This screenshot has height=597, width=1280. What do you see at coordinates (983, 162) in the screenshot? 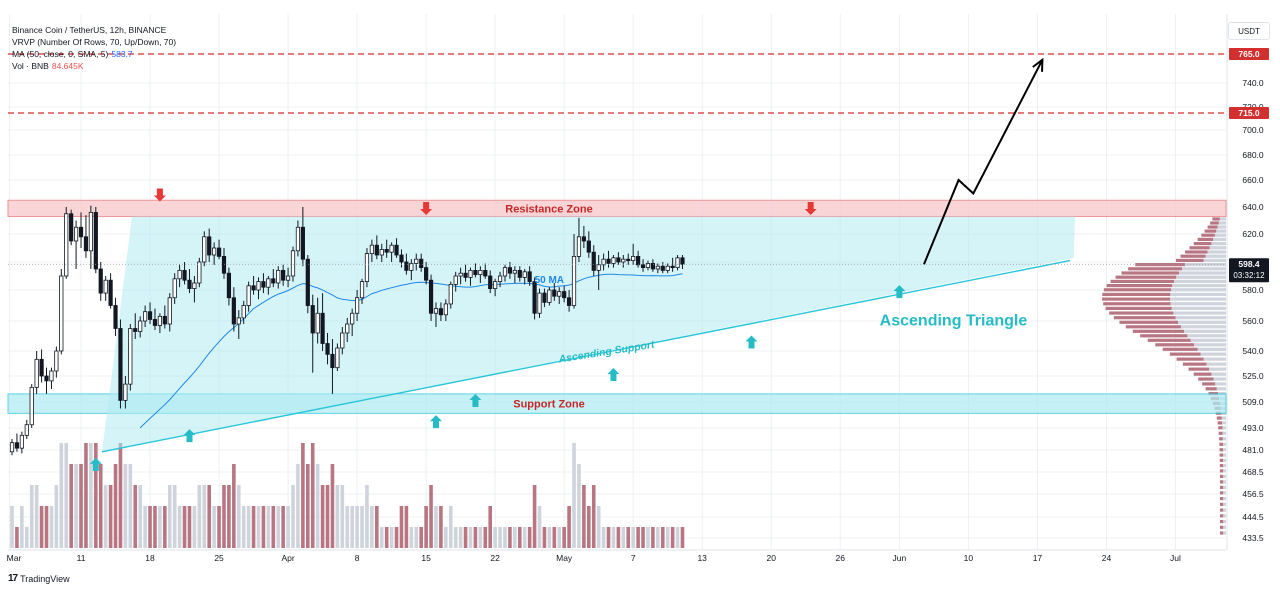
I see `projection-path` at bounding box center [983, 162].